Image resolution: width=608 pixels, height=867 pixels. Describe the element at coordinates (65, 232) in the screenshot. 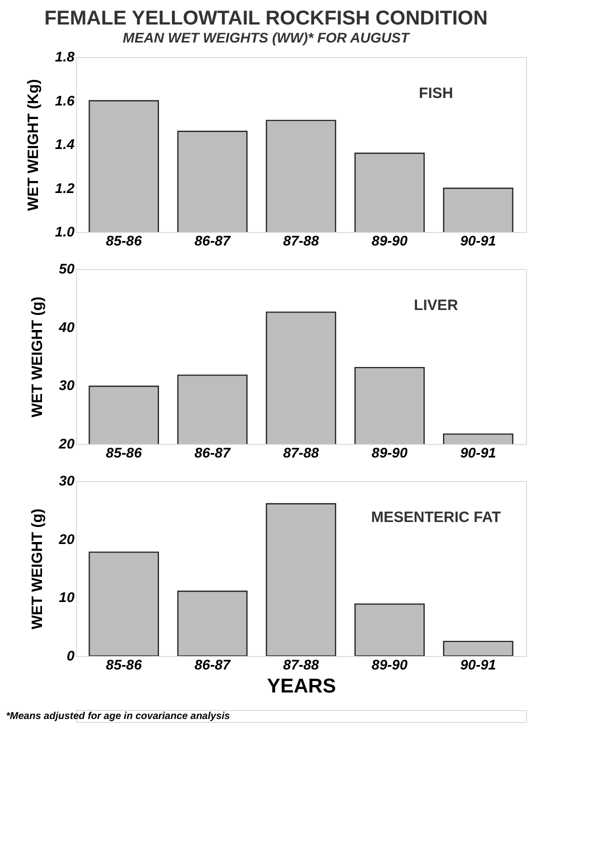

I see `y-tick-label: 1.0` at that location.